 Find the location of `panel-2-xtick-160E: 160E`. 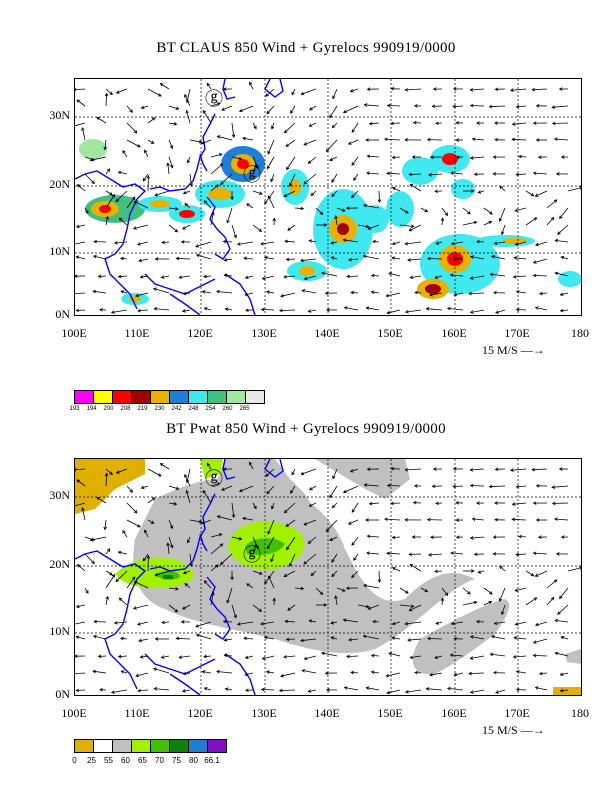

panel-2-xtick-160E: 160E is located at coordinates (454, 713).